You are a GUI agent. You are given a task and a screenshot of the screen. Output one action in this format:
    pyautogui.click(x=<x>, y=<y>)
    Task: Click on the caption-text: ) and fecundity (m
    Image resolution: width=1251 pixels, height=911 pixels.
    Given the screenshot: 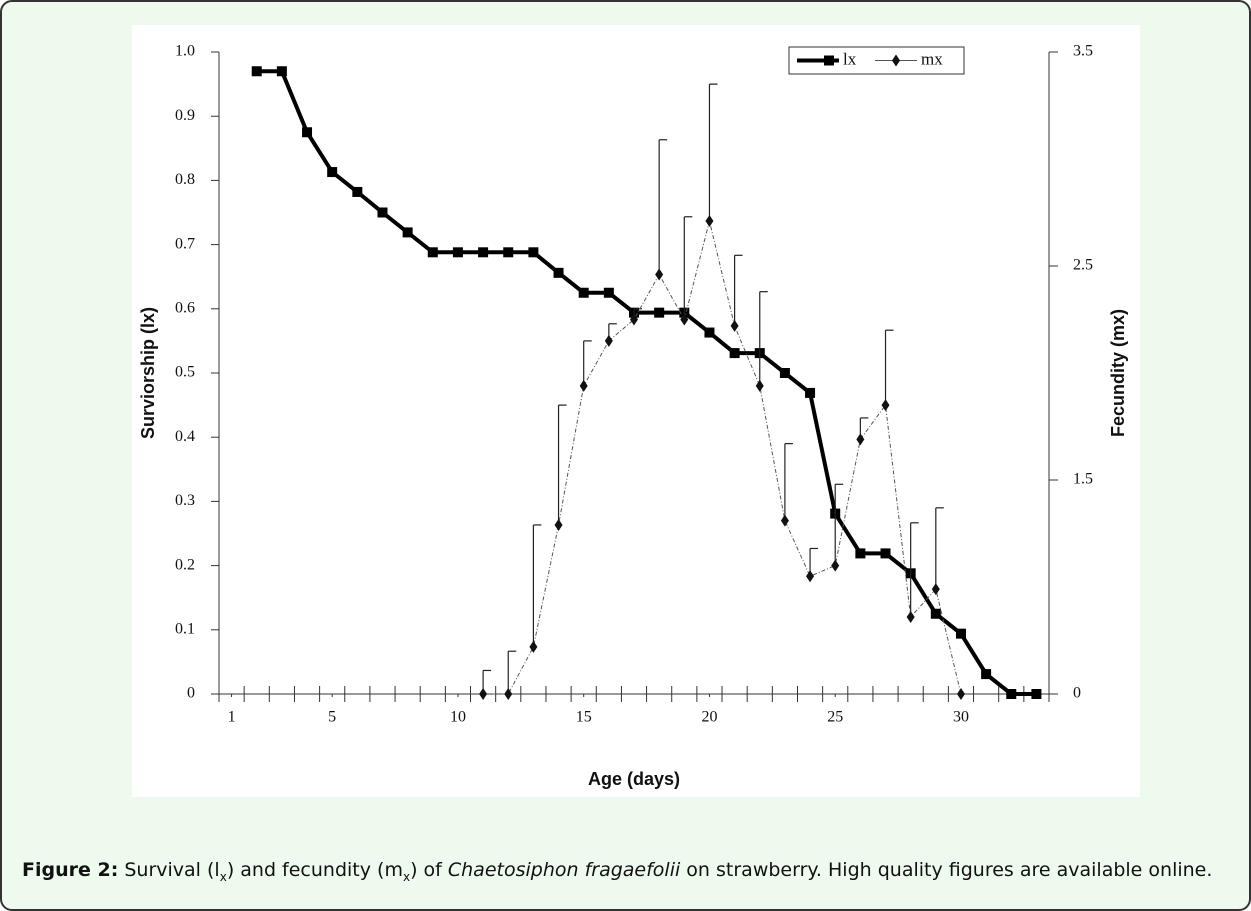 What is the action you would take?
    pyautogui.click(x=314, y=870)
    